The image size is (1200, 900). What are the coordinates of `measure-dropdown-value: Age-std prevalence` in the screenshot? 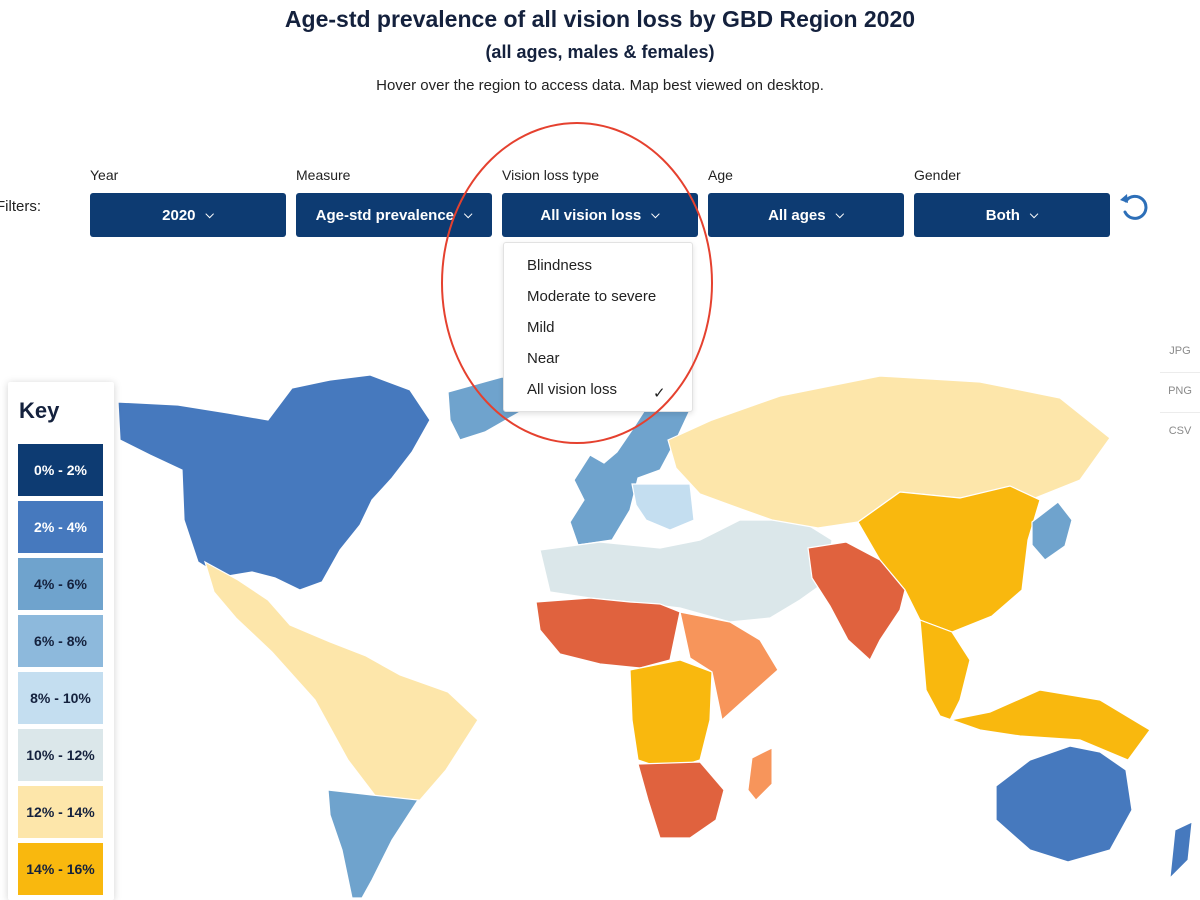 It's located at (385, 215).